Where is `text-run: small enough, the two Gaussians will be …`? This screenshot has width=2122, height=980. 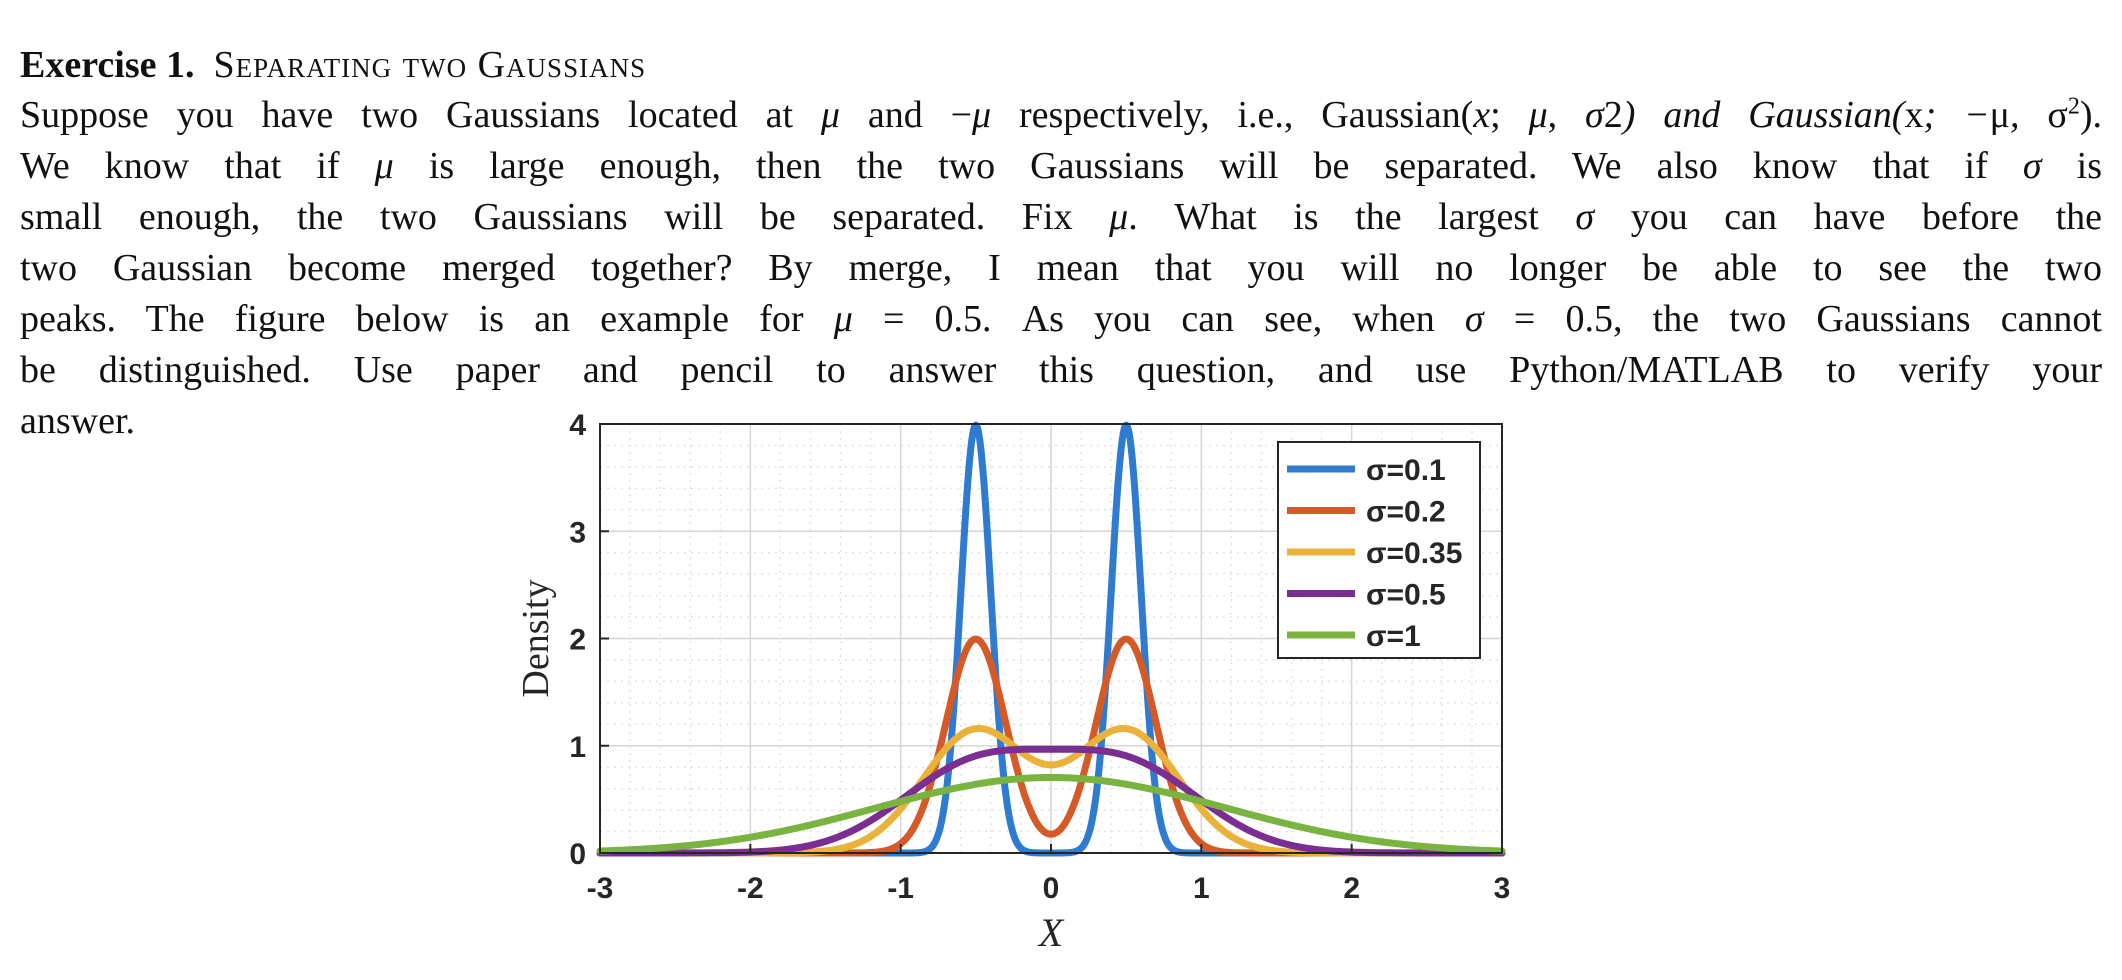 text-run: small enough, the two Gaussians will be … is located at coordinates (565, 217).